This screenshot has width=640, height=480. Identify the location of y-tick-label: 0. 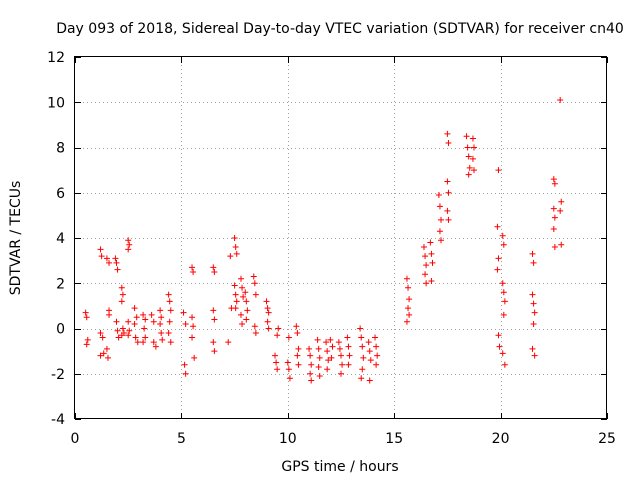
(60, 330).